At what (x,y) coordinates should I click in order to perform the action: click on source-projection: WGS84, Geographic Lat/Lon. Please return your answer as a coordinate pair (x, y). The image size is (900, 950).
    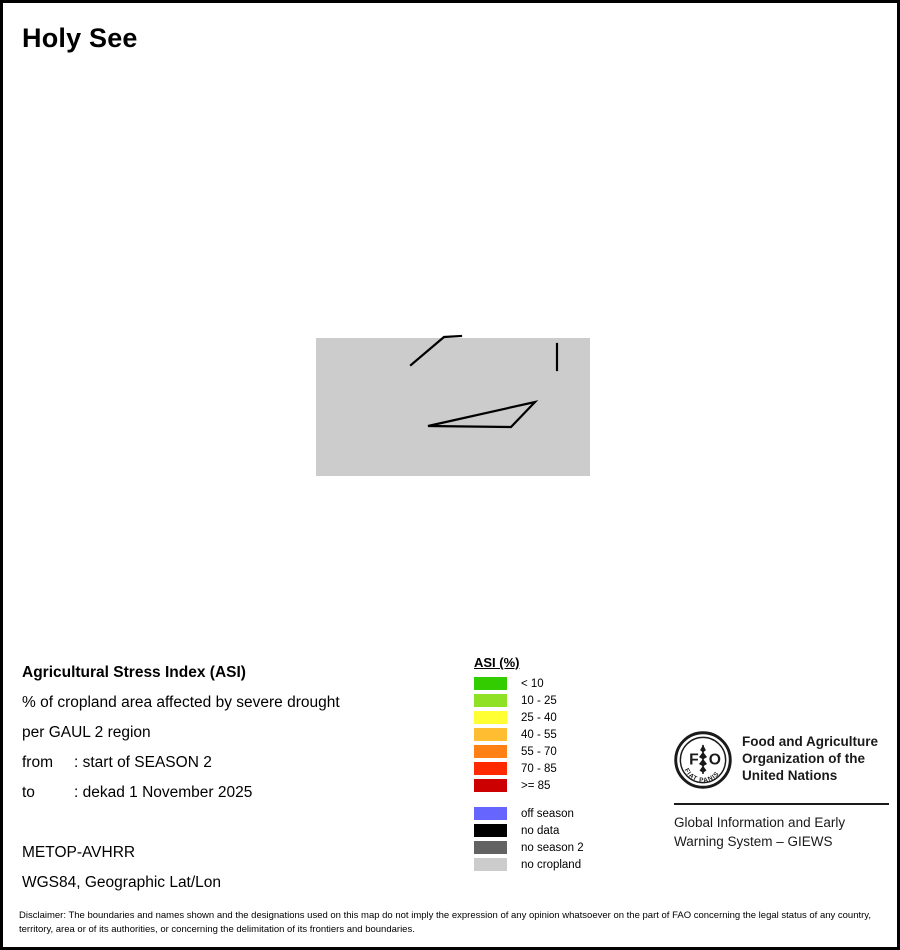
    Looking at the image, I should click on (122, 882).